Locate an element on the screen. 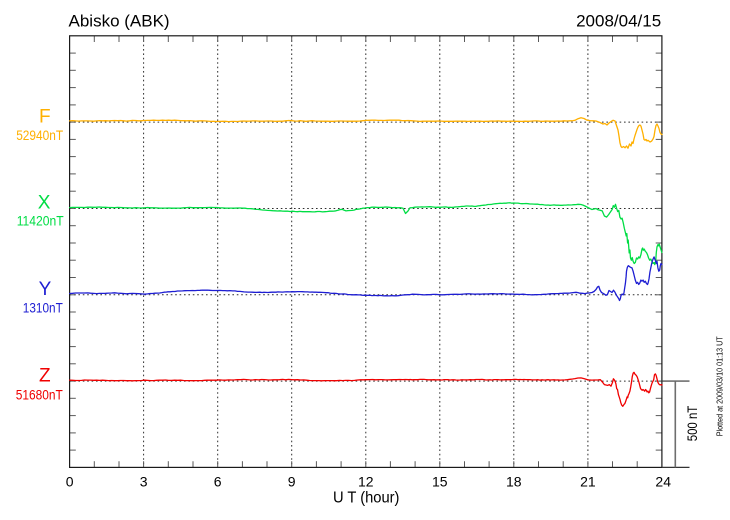 The image size is (730, 520). svg-text: 0 is located at coordinates (70, 481).